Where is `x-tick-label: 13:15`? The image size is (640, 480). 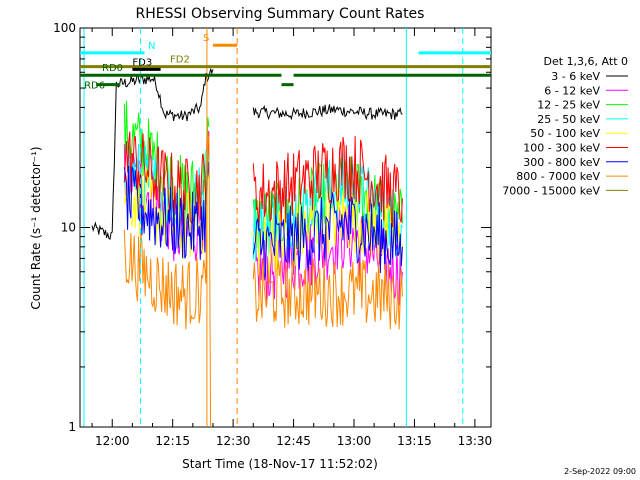
x-tick-label: 13:15 is located at coordinates (414, 441).